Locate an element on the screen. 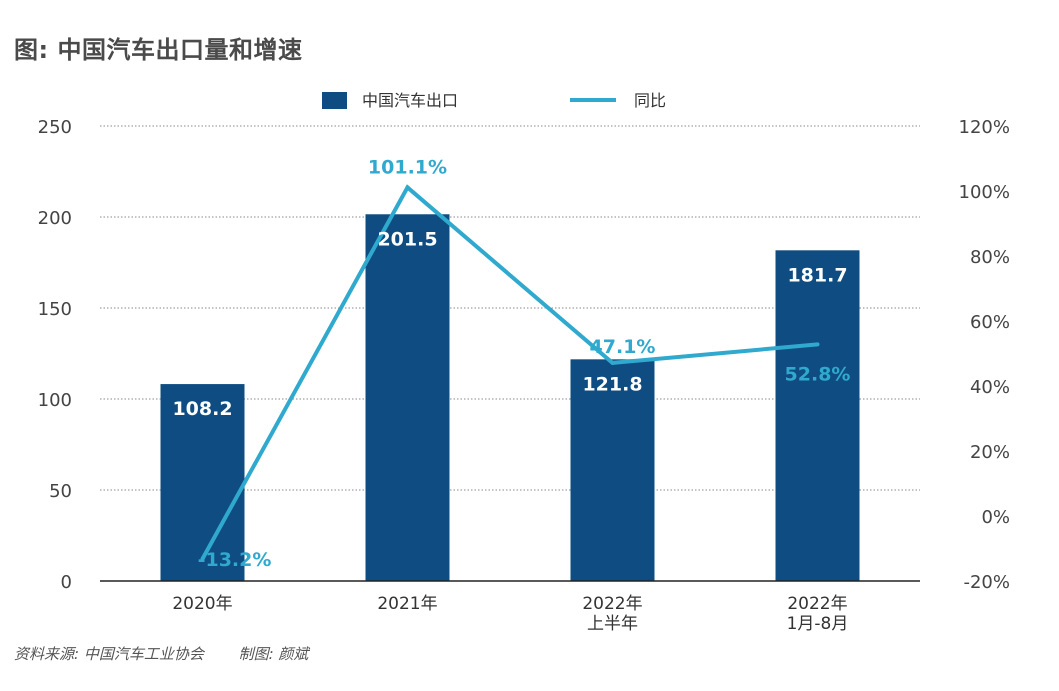  y-left-tick-label: 200 is located at coordinates (55, 218).